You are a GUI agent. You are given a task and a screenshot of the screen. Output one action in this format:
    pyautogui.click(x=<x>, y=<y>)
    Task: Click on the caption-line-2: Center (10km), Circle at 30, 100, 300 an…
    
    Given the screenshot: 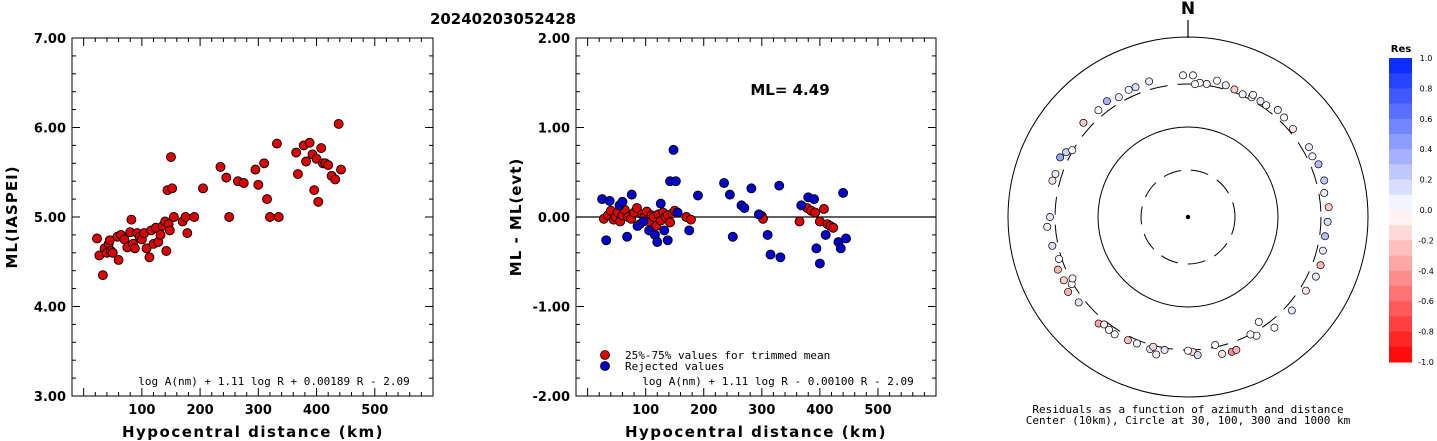 What is the action you would take?
    pyautogui.click(x=1188, y=420)
    